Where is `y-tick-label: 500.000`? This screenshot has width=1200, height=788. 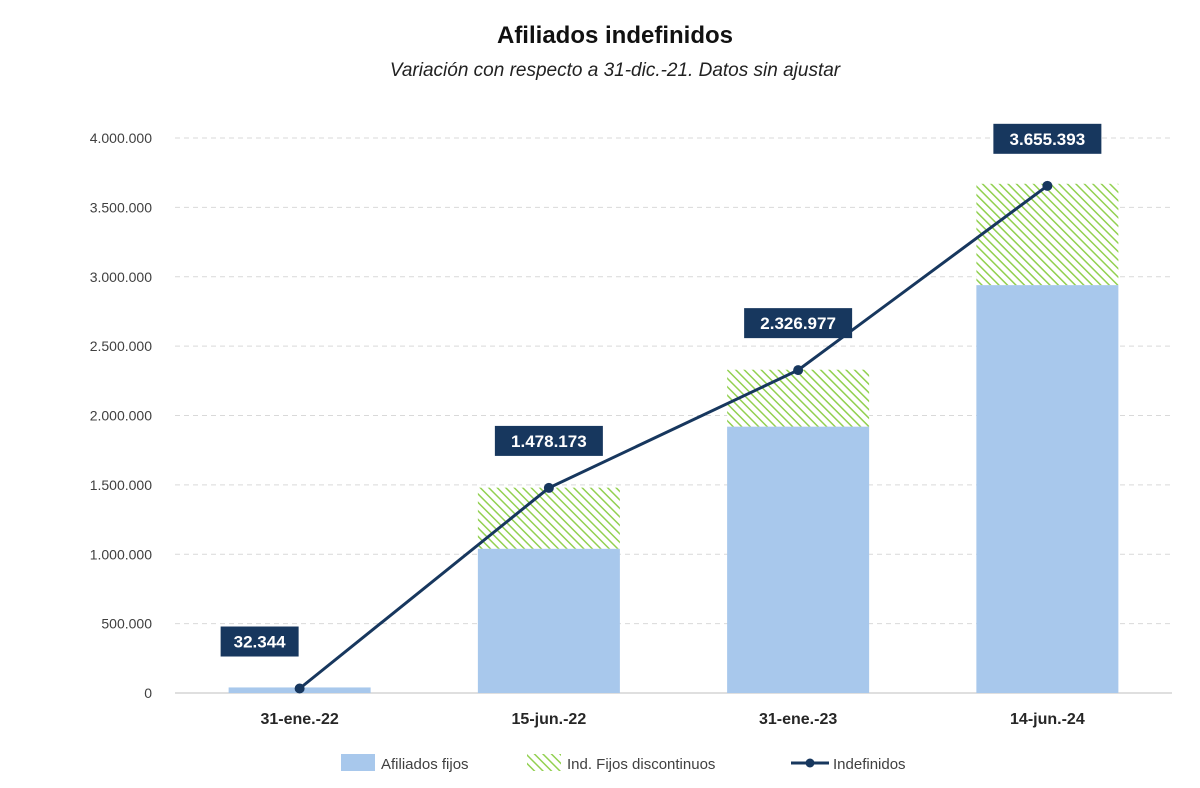
y-tick-label: 500.000 is located at coordinates (126, 624).